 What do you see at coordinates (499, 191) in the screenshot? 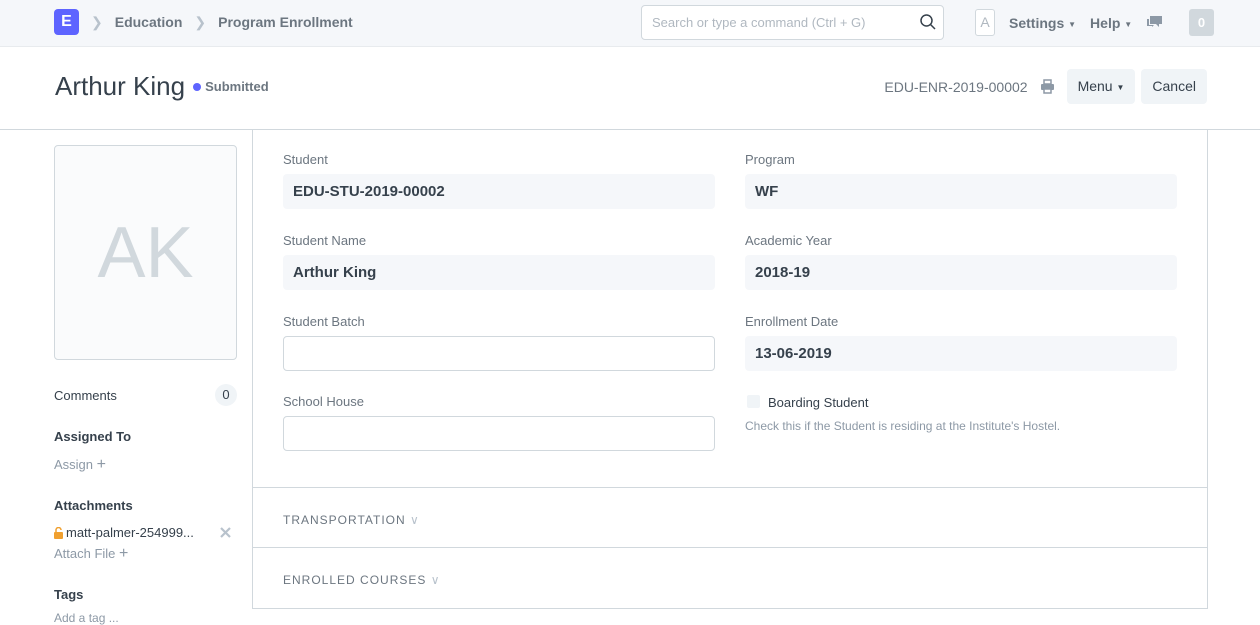
I see `student-field: EDU-STU-2019-00002` at bounding box center [499, 191].